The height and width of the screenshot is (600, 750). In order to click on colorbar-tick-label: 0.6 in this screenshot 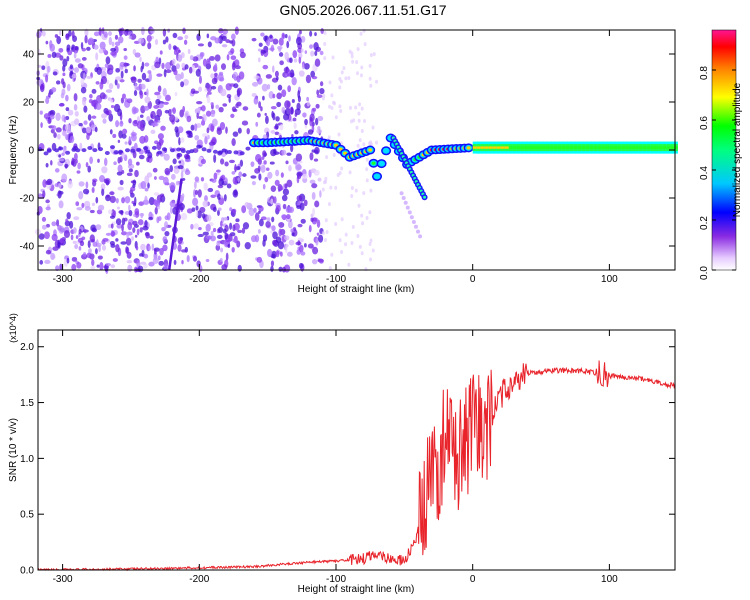, I will do `click(704, 123)`.